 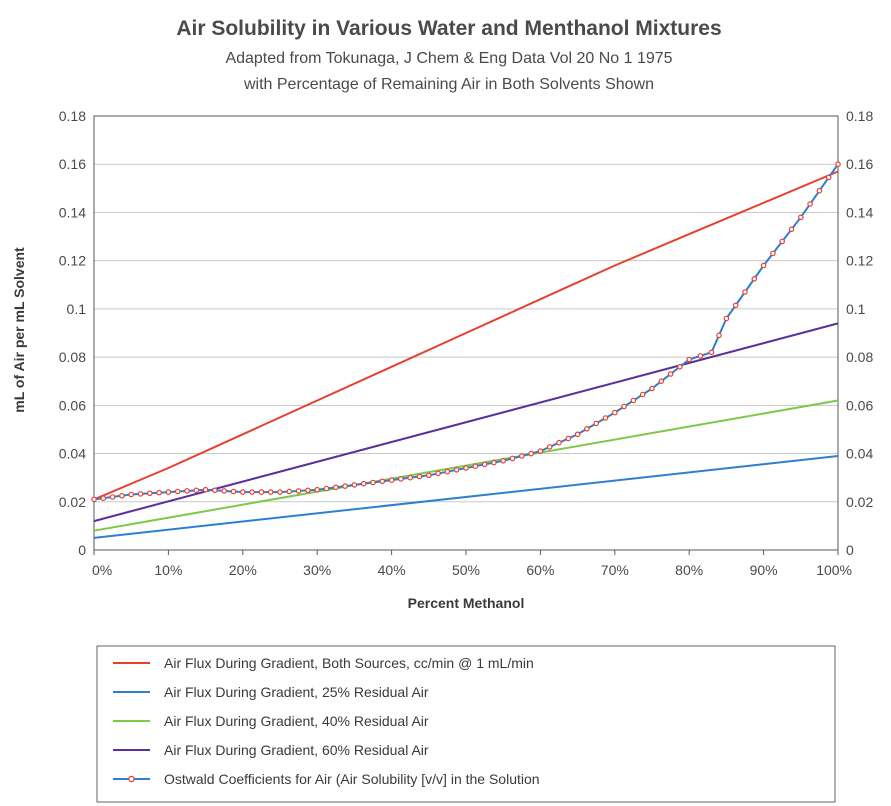 What do you see at coordinates (856, 309) in the screenshot?
I see `y-tick-label-right: 0.1` at bounding box center [856, 309].